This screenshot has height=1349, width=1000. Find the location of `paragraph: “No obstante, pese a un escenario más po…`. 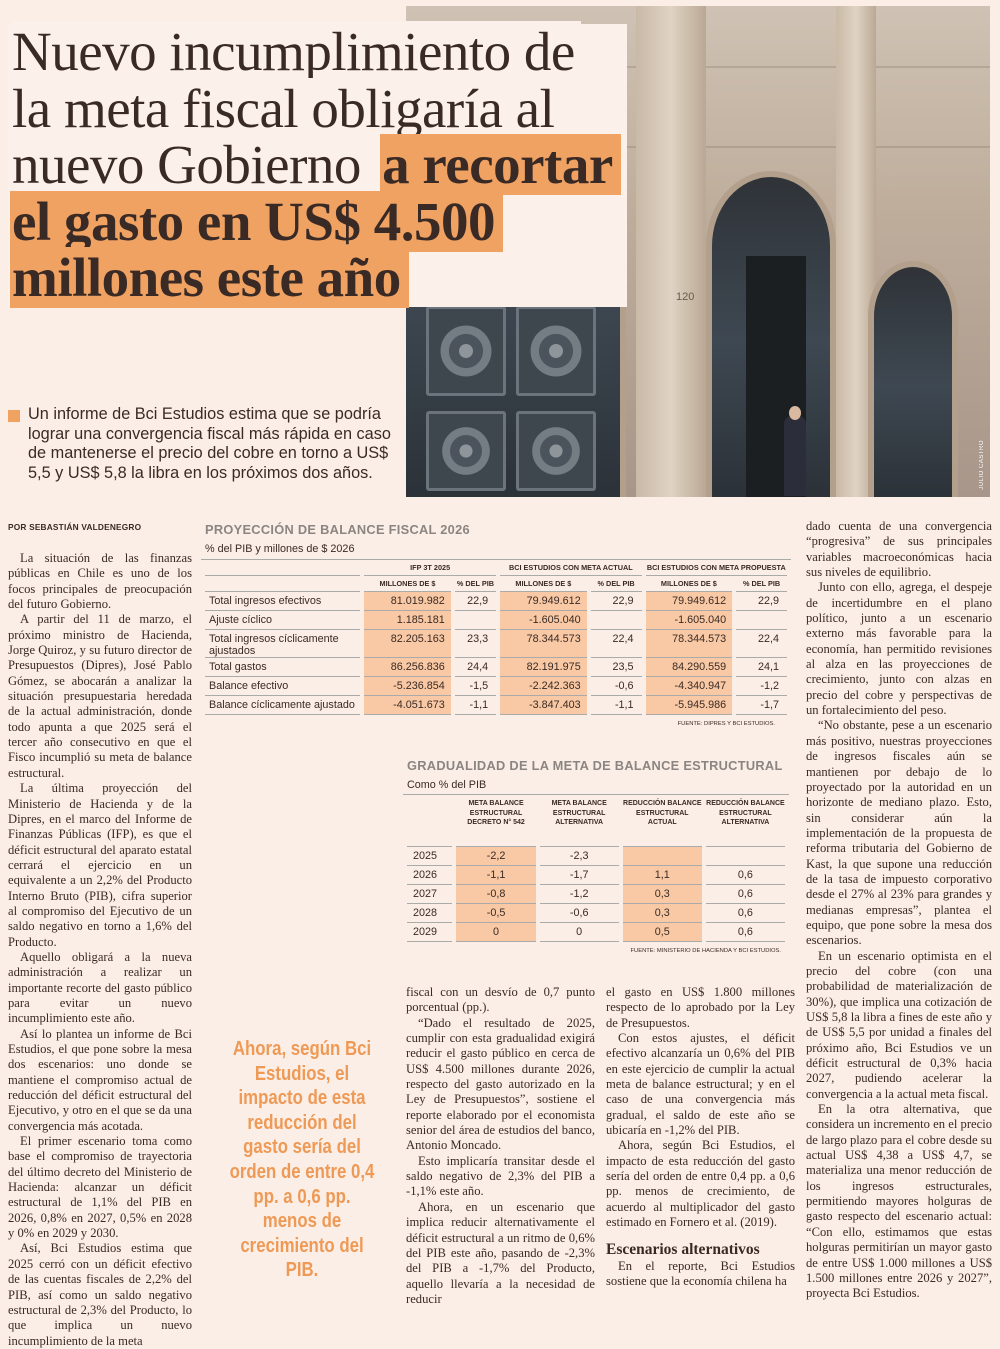

paragraph: “No obstante, pese a un escenario más po… is located at coordinates (899, 833).